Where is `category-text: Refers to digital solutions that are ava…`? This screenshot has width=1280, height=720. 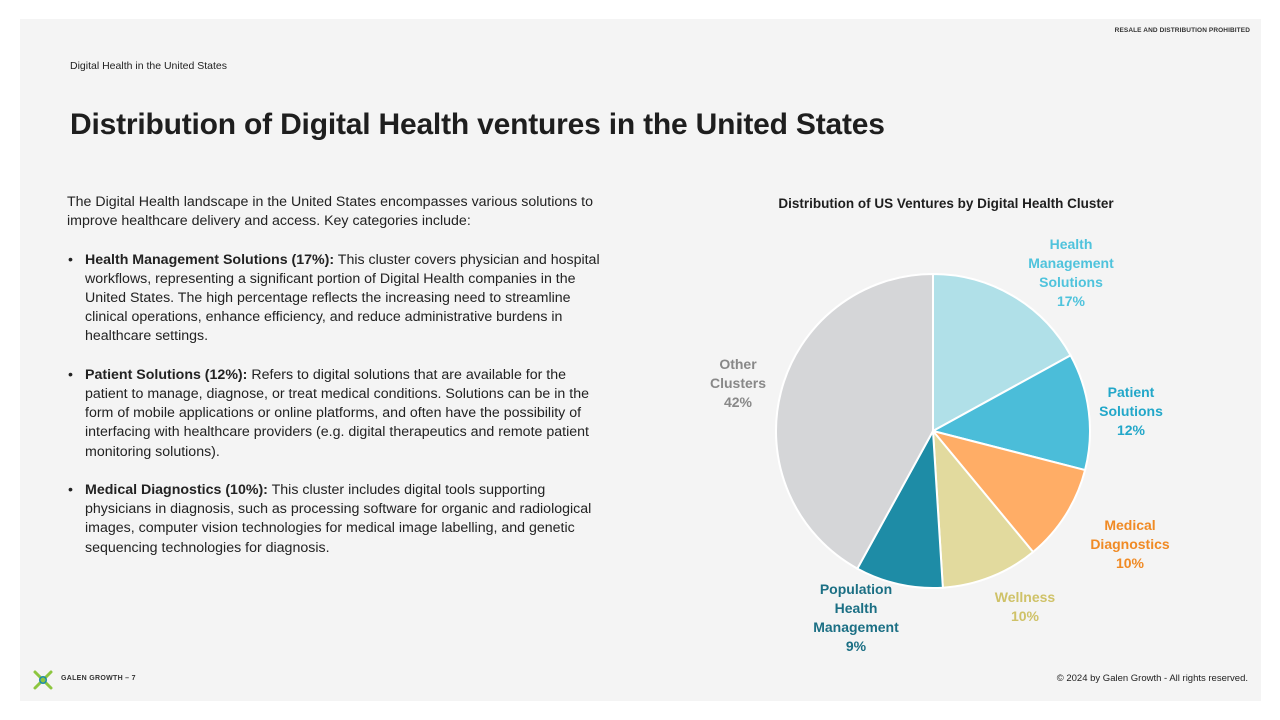 category-text: Refers to digital solutions that are ava… is located at coordinates (337, 413).